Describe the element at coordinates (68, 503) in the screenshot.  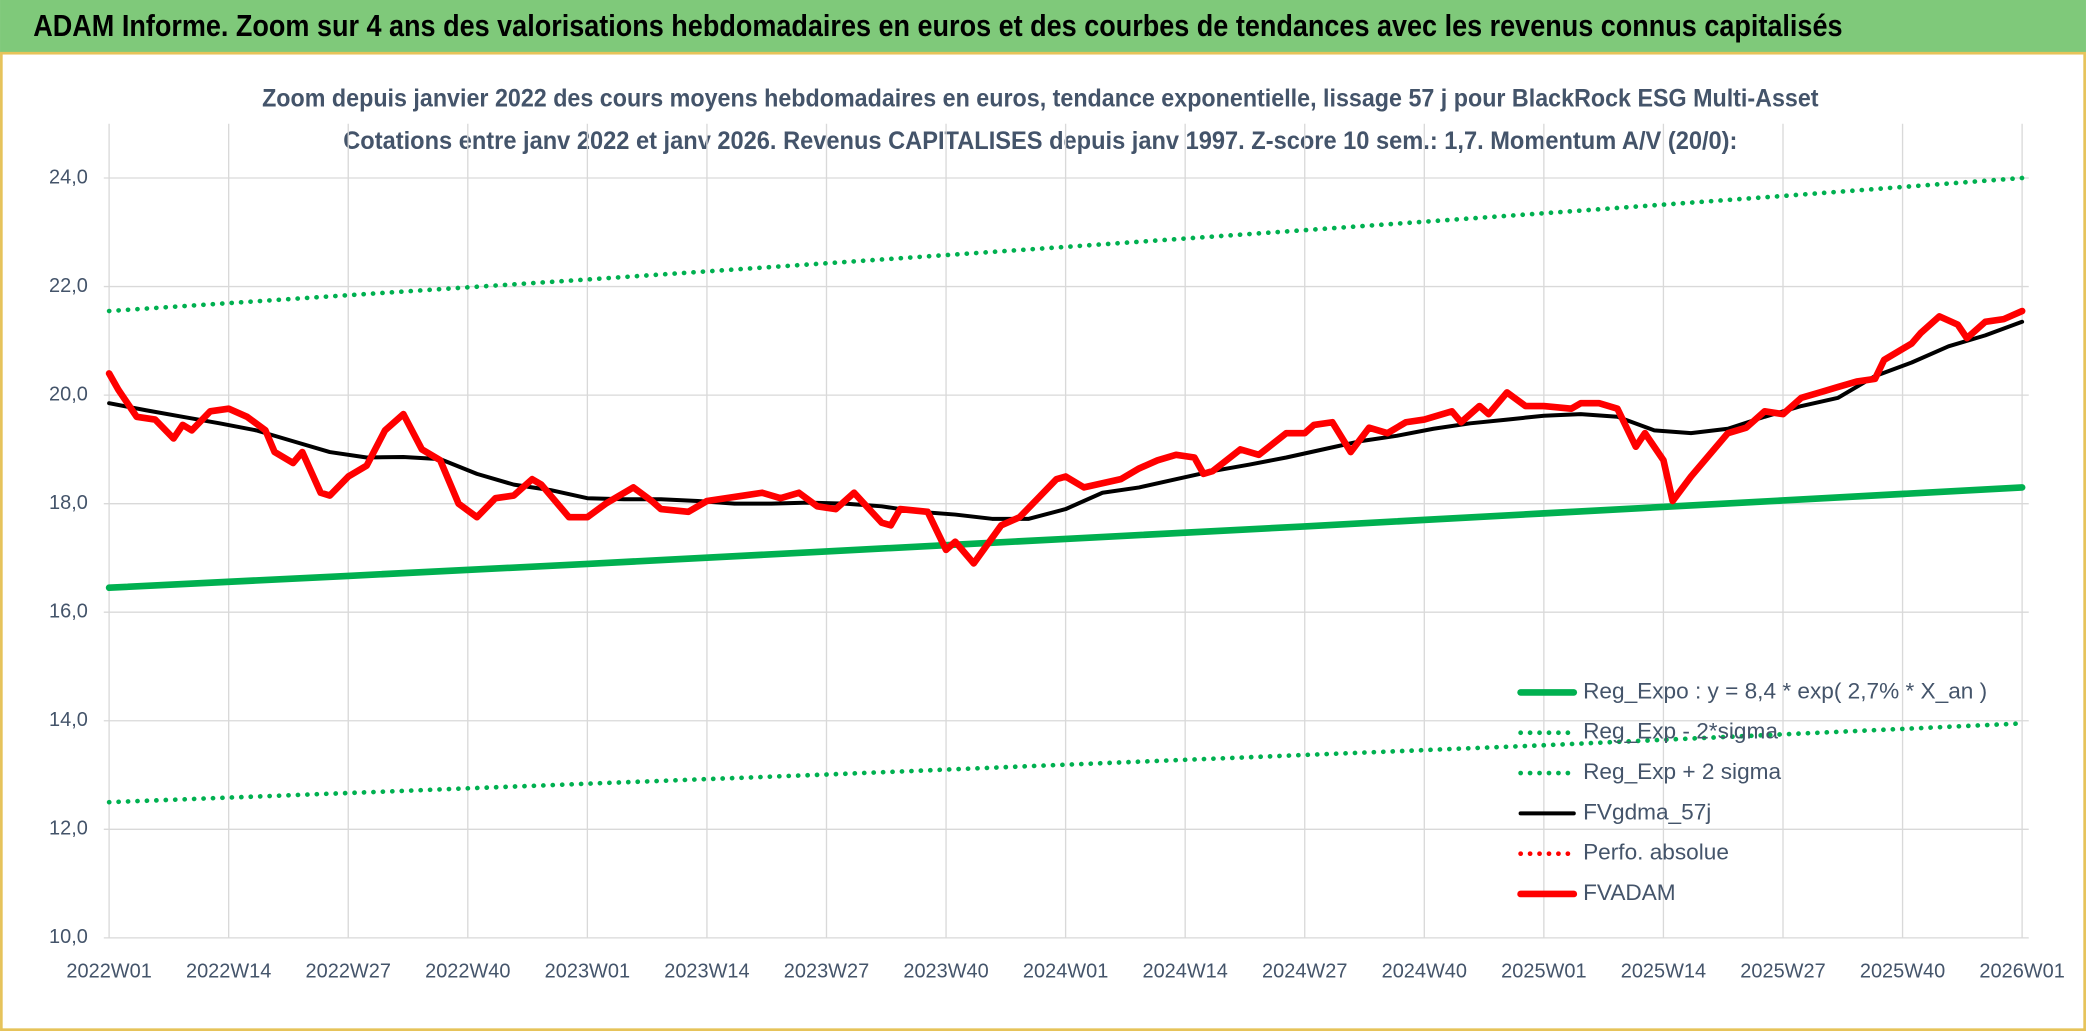
I see `y-tick-label: 18,0` at that location.